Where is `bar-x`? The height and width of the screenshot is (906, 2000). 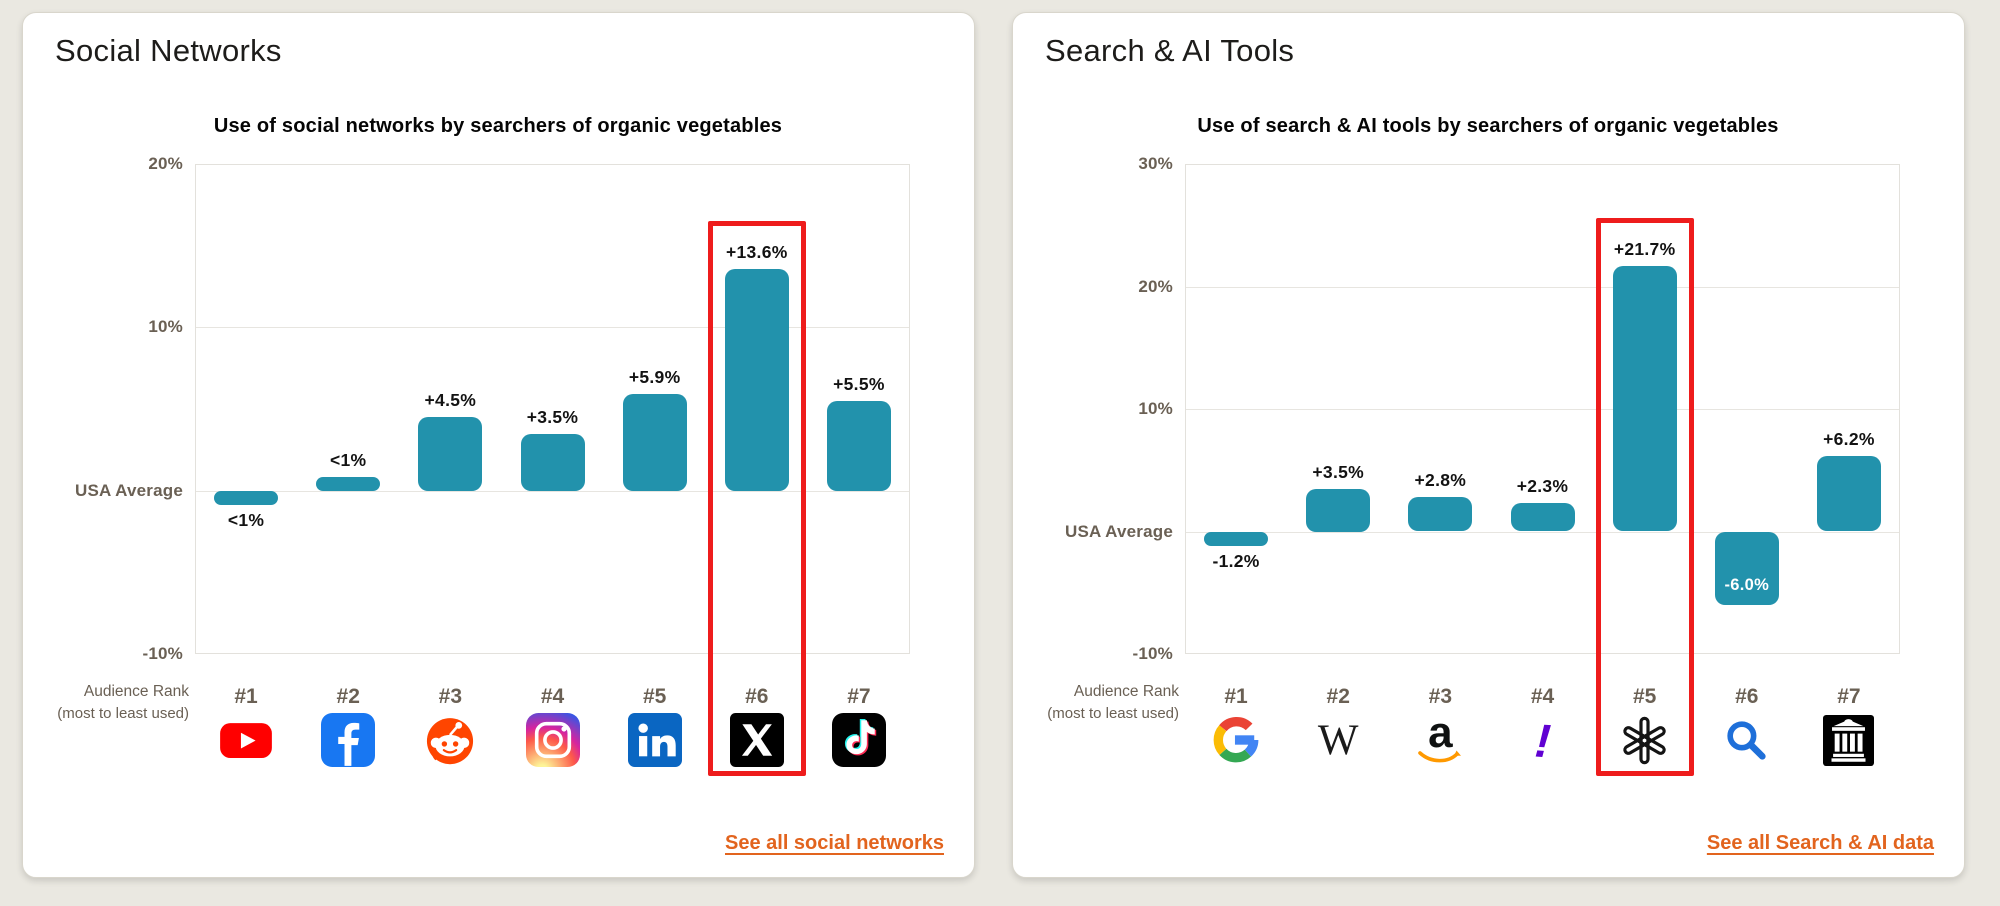 bar-x is located at coordinates (756, 379).